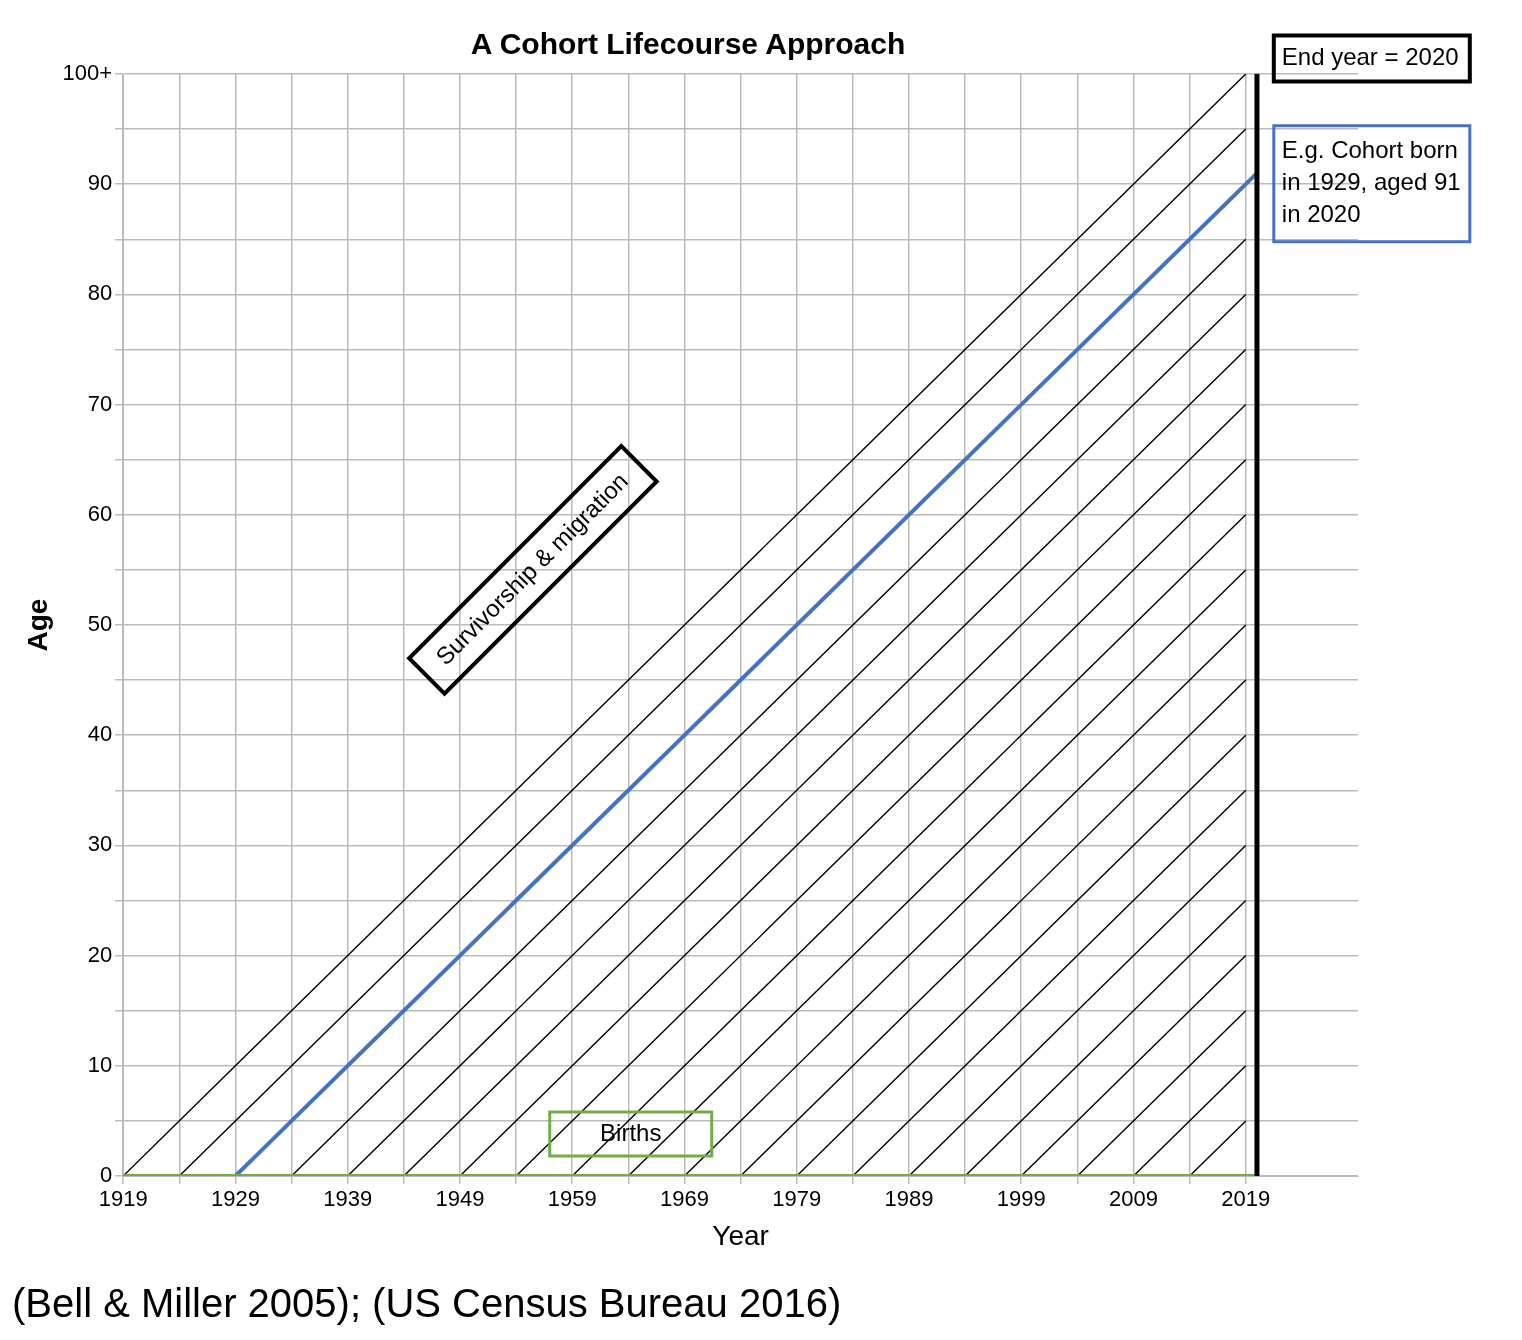 The image size is (1522, 1340). I want to click on x-tick-label: 1999, so click(1021, 1199).